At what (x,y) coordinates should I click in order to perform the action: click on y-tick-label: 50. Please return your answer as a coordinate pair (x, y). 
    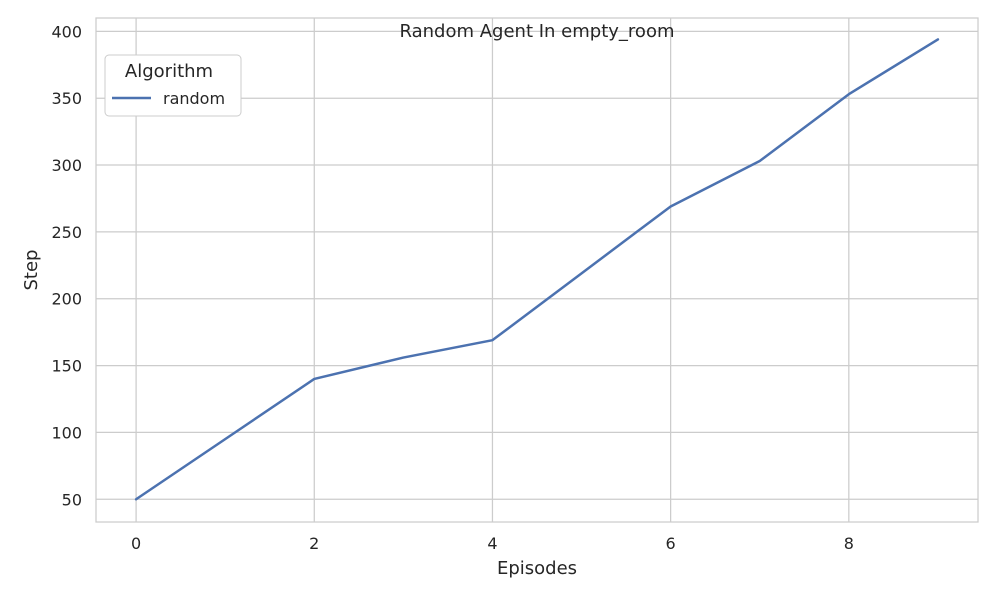
    Looking at the image, I should click on (72, 499).